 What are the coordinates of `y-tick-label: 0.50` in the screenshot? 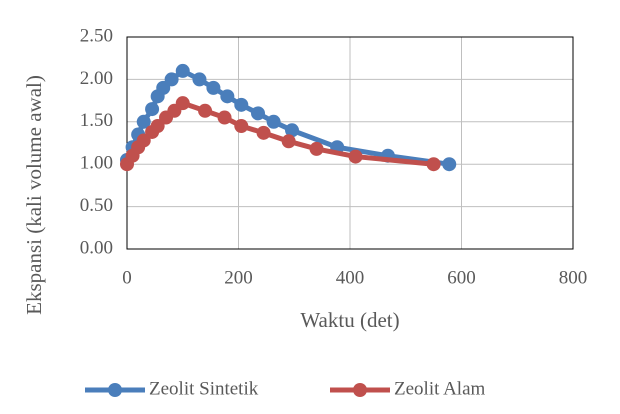 It's located at (96, 205).